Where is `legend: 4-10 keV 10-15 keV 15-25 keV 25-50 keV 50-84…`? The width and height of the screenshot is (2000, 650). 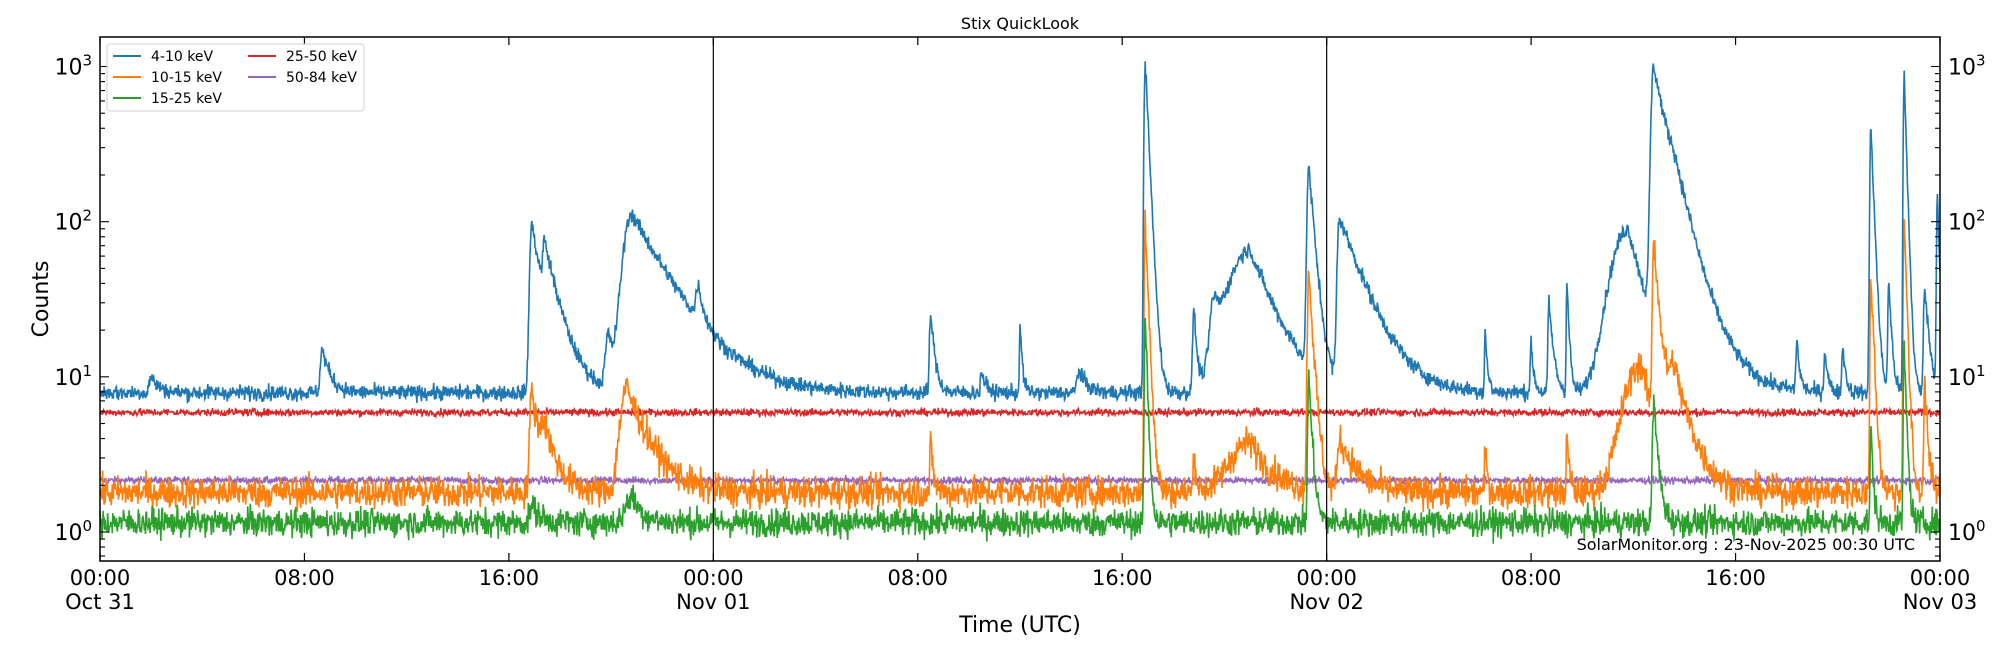
legend: 4-10 keV 10-15 keV 15-25 keV 25-50 keV 50-84… is located at coordinates (235, 77).